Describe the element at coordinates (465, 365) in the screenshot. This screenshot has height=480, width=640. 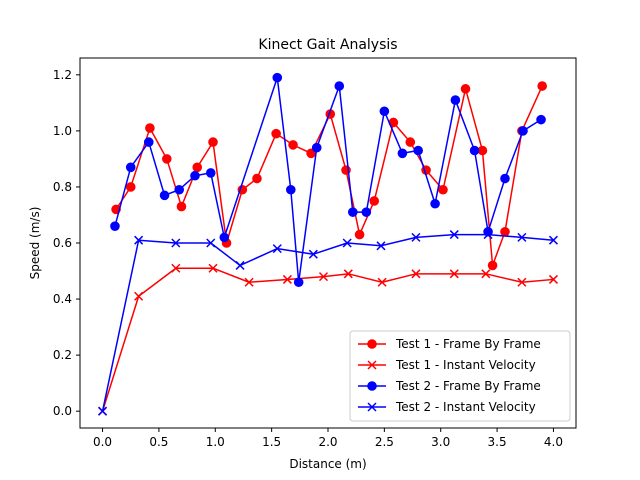
I see `legend-label: Test 1 - Instant Velocity` at that location.